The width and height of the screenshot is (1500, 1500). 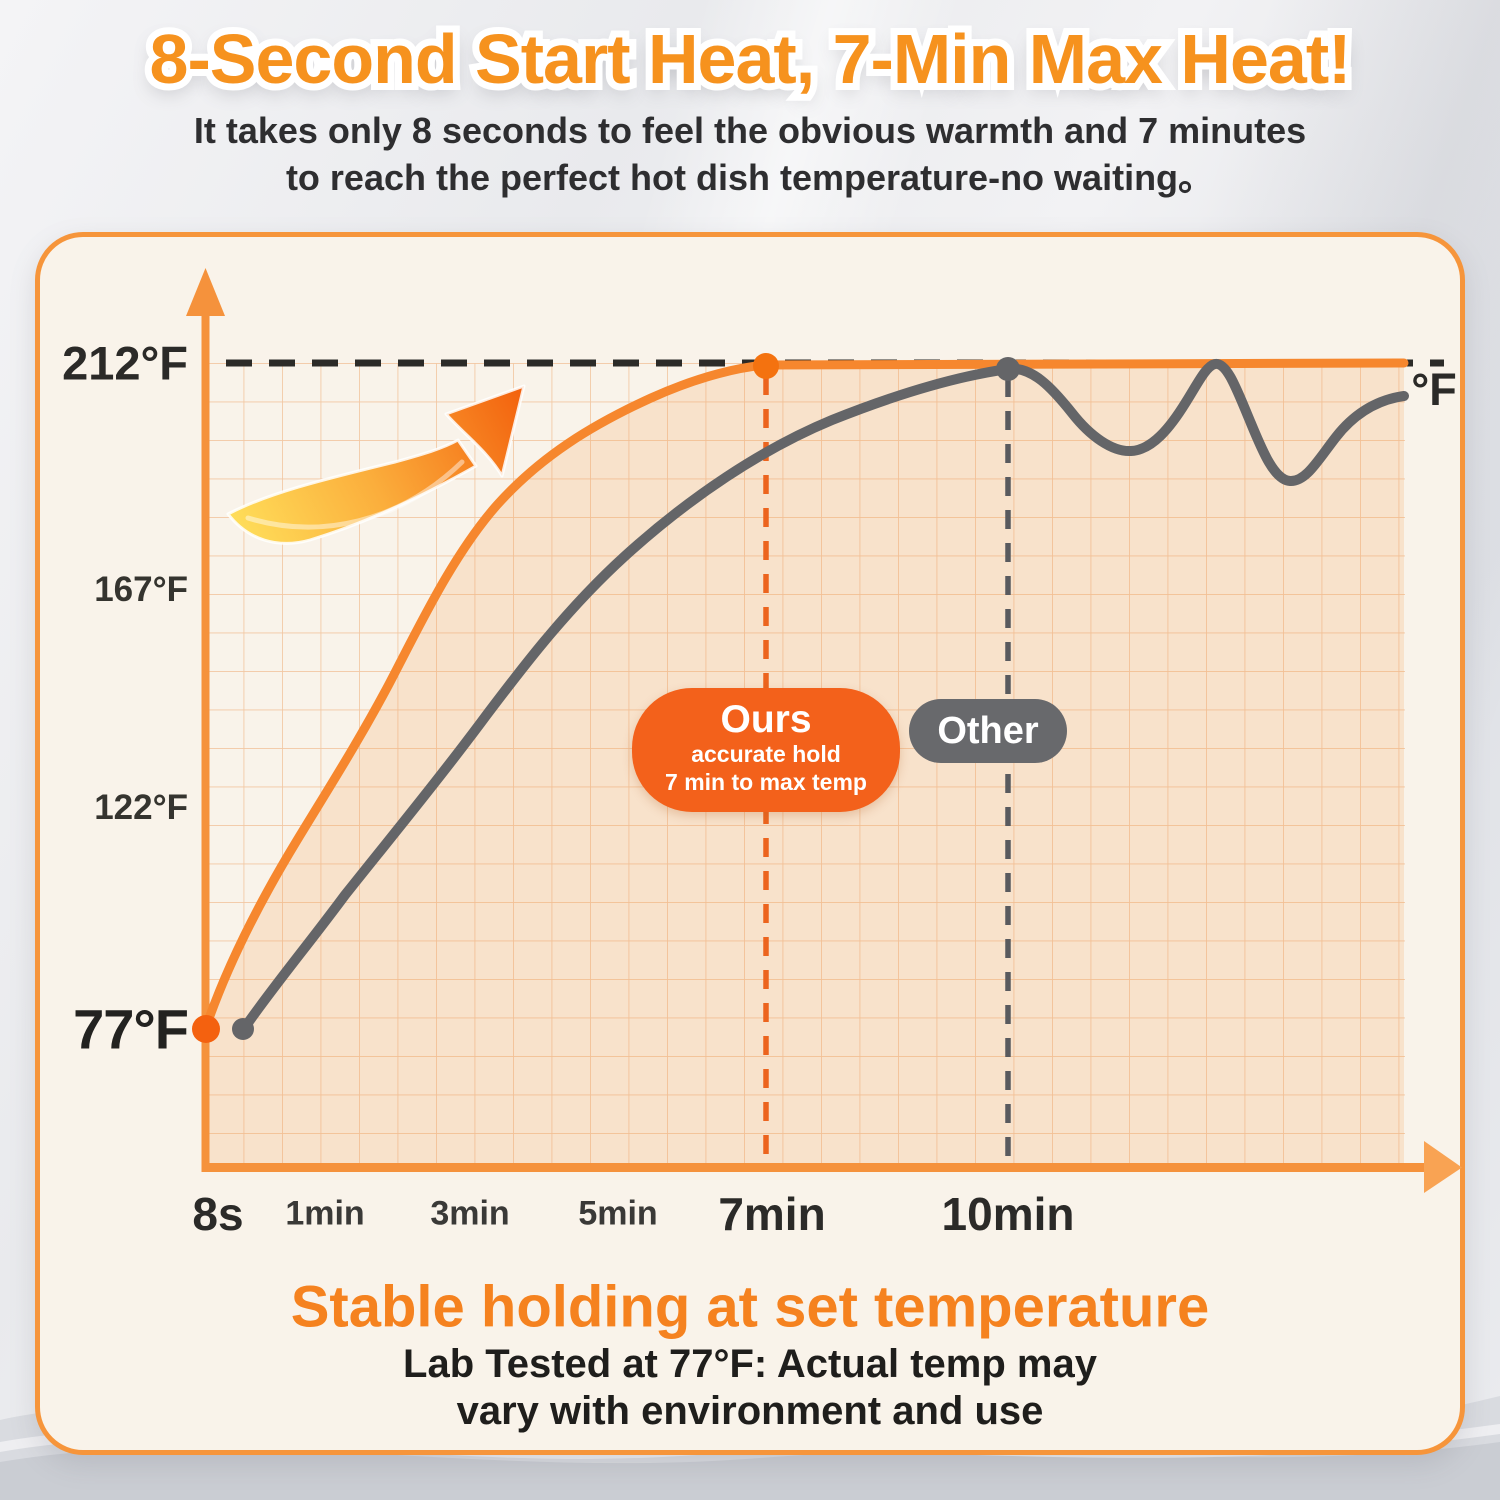 What do you see at coordinates (1008, 1214) in the screenshot?
I see `x-tick-10min: 10min` at bounding box center [1008, 1214].